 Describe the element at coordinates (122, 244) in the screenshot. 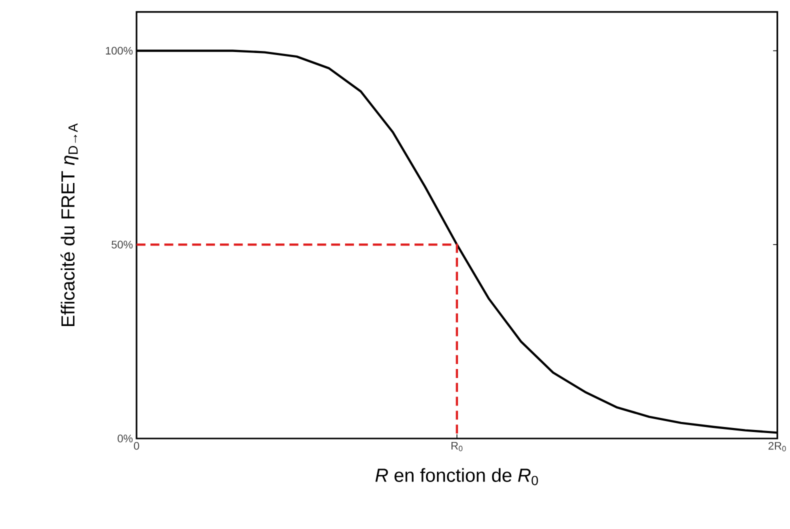

I see `y-tick-label: 50%` at that location.